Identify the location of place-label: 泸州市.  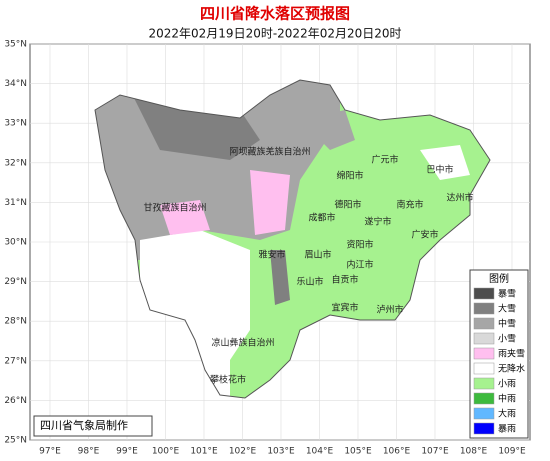
(389, 310).